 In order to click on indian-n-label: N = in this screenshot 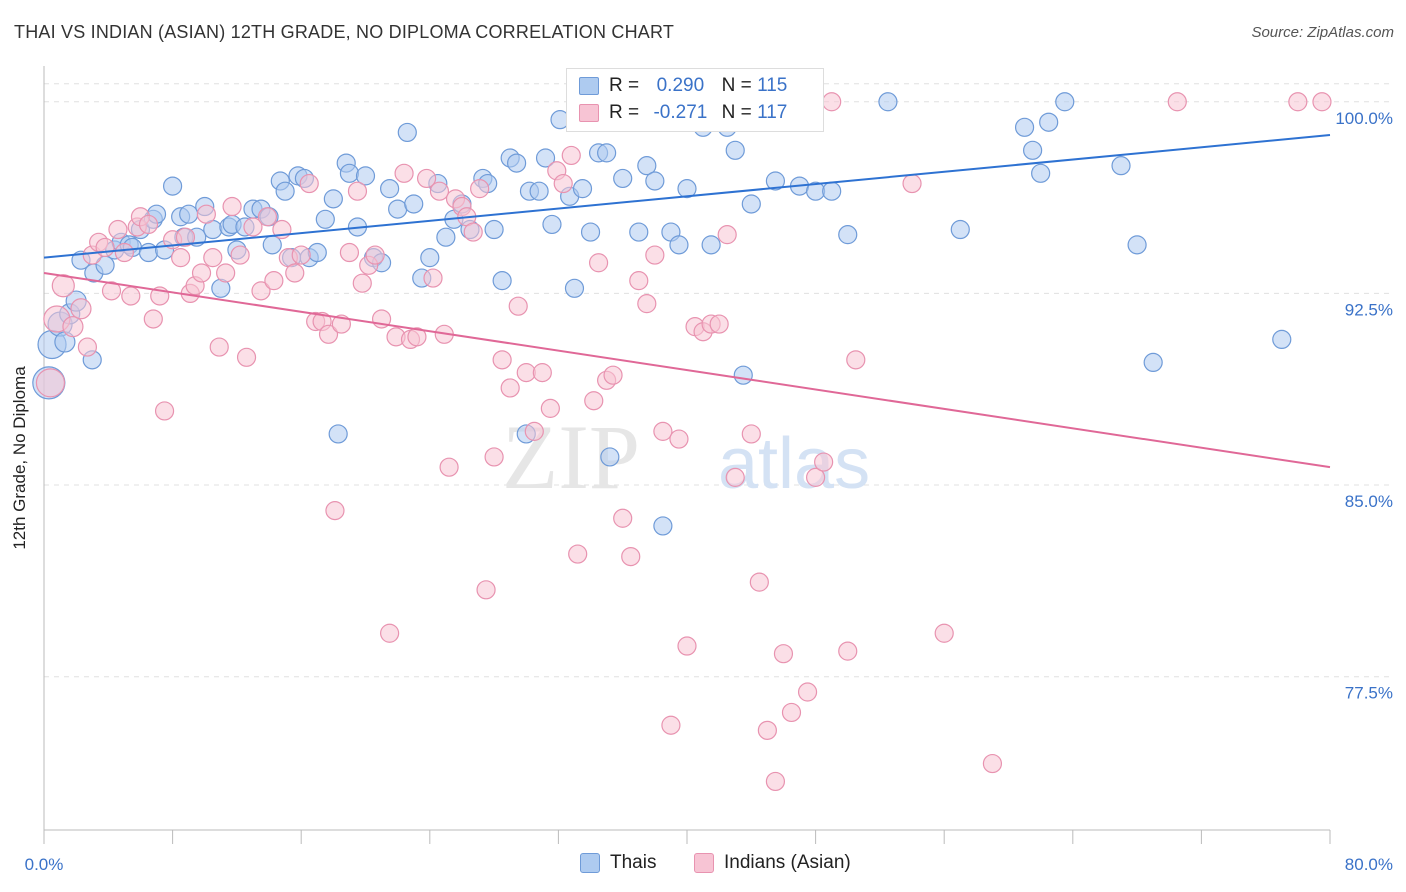, I will do `click(736, 112)`.